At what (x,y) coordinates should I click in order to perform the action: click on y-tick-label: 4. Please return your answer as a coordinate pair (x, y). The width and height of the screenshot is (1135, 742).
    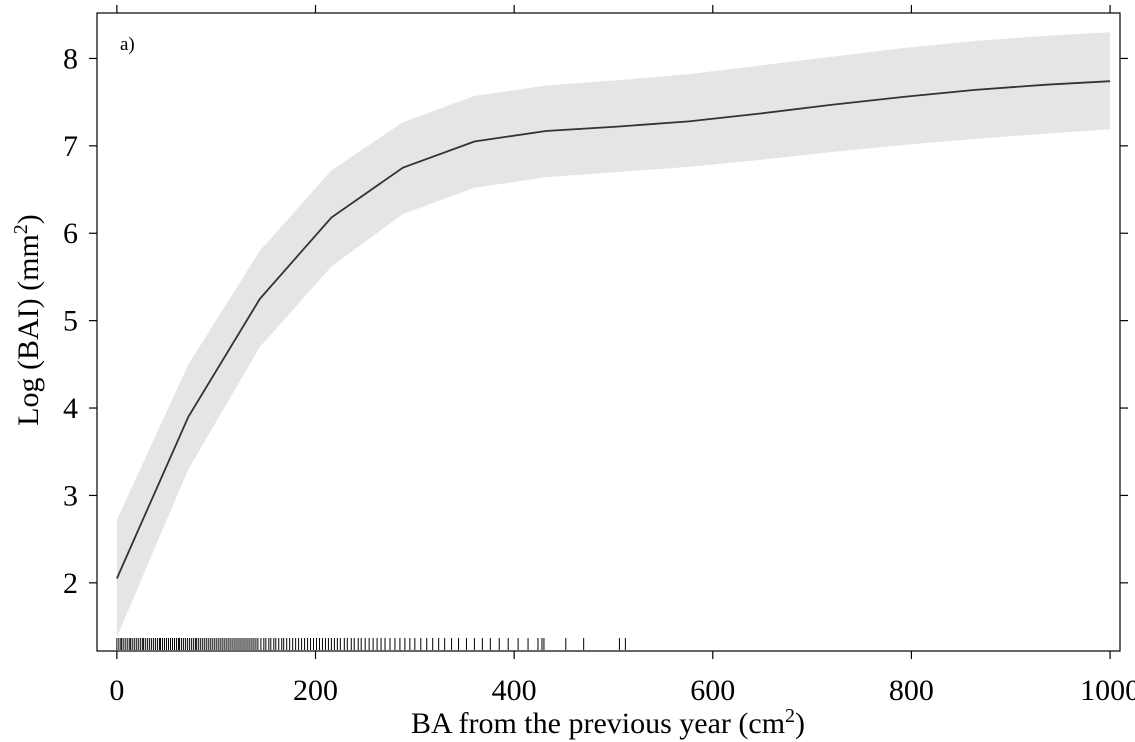
    Looking at the image, I should click on (70, 408).